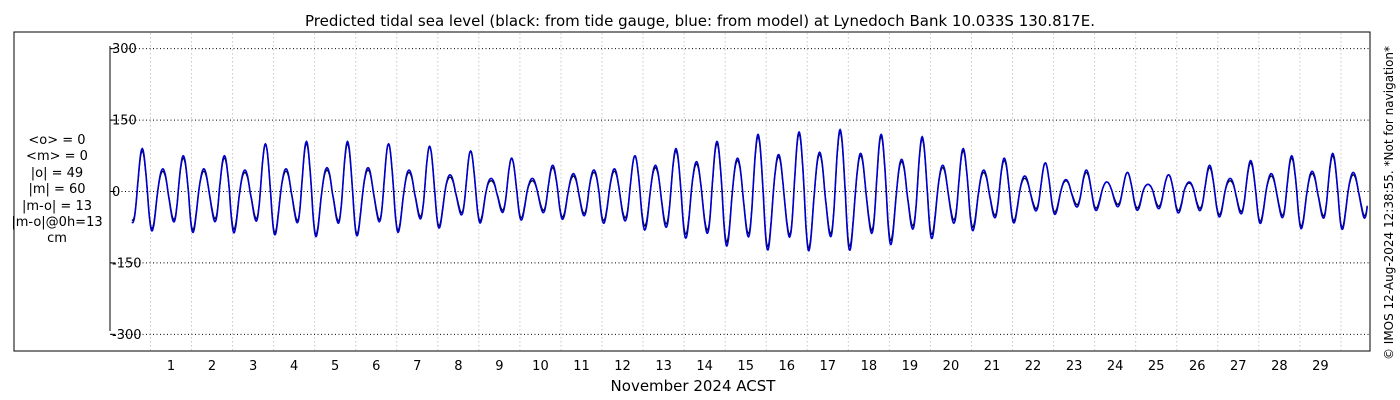 This screenshot has height=400, width=1400. Describe the element at coordinates (124, 121) in the screenshot. I see `y-tick-label: 150` at that location.